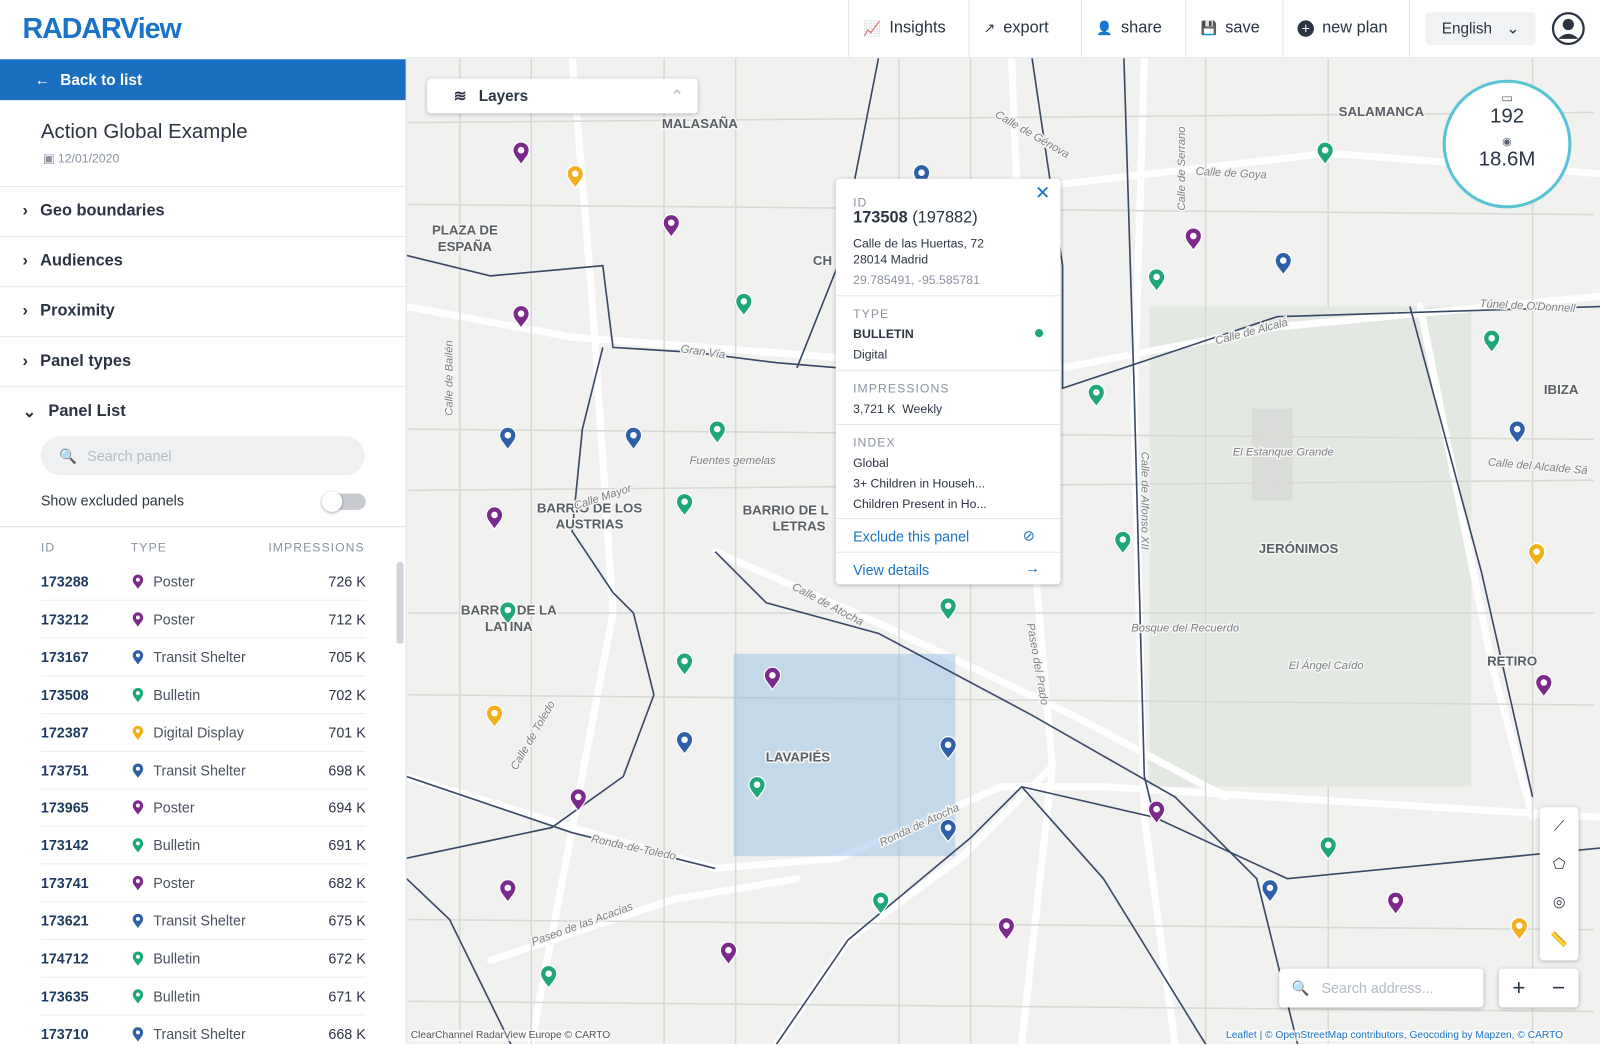  I want to click on panel-row: 173710 Transit Shelter 668 K, so click(203, 1029).